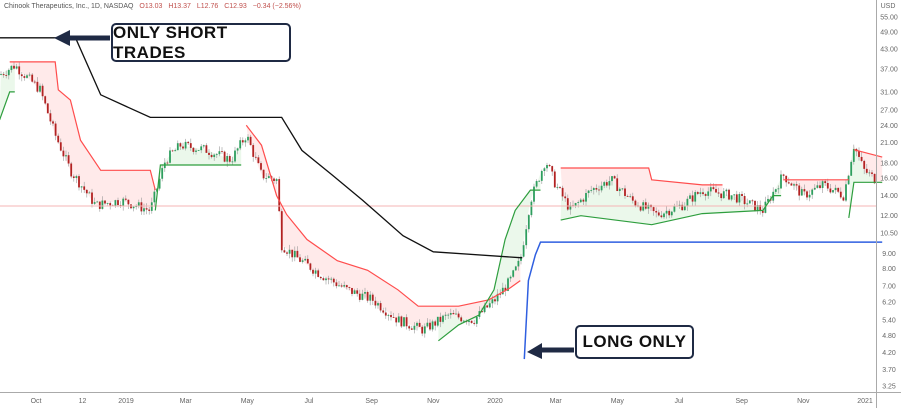 The width and height of the screenshot is (901, 408). Describe the element at coordinates (207, 6) in the screenshot. I see `low-value: L12.76` at that location.